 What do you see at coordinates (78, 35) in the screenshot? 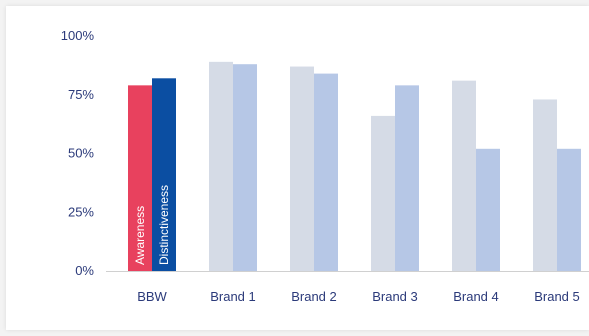
I see `y-tick-label: 100%` at bounding box center [78, 35].